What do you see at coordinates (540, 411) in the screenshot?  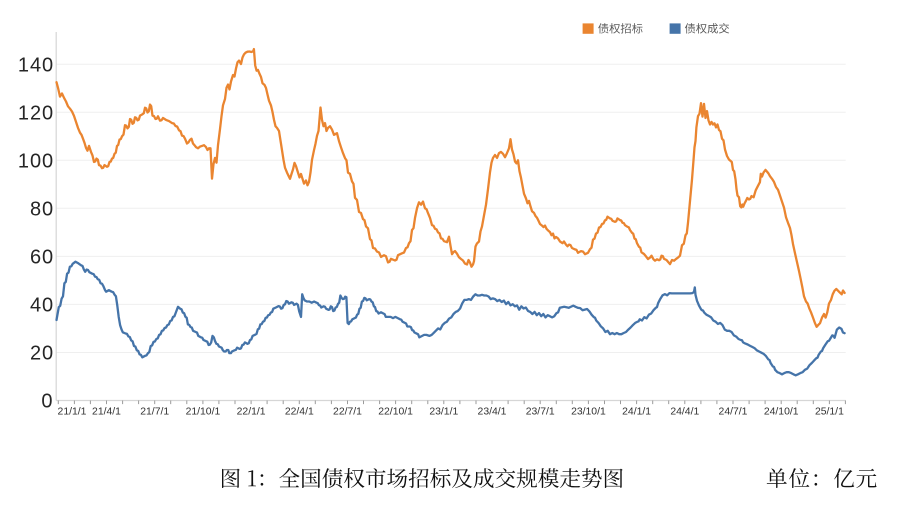 I see `svg-text: 23/7/1` at bounding box center [540, 411].